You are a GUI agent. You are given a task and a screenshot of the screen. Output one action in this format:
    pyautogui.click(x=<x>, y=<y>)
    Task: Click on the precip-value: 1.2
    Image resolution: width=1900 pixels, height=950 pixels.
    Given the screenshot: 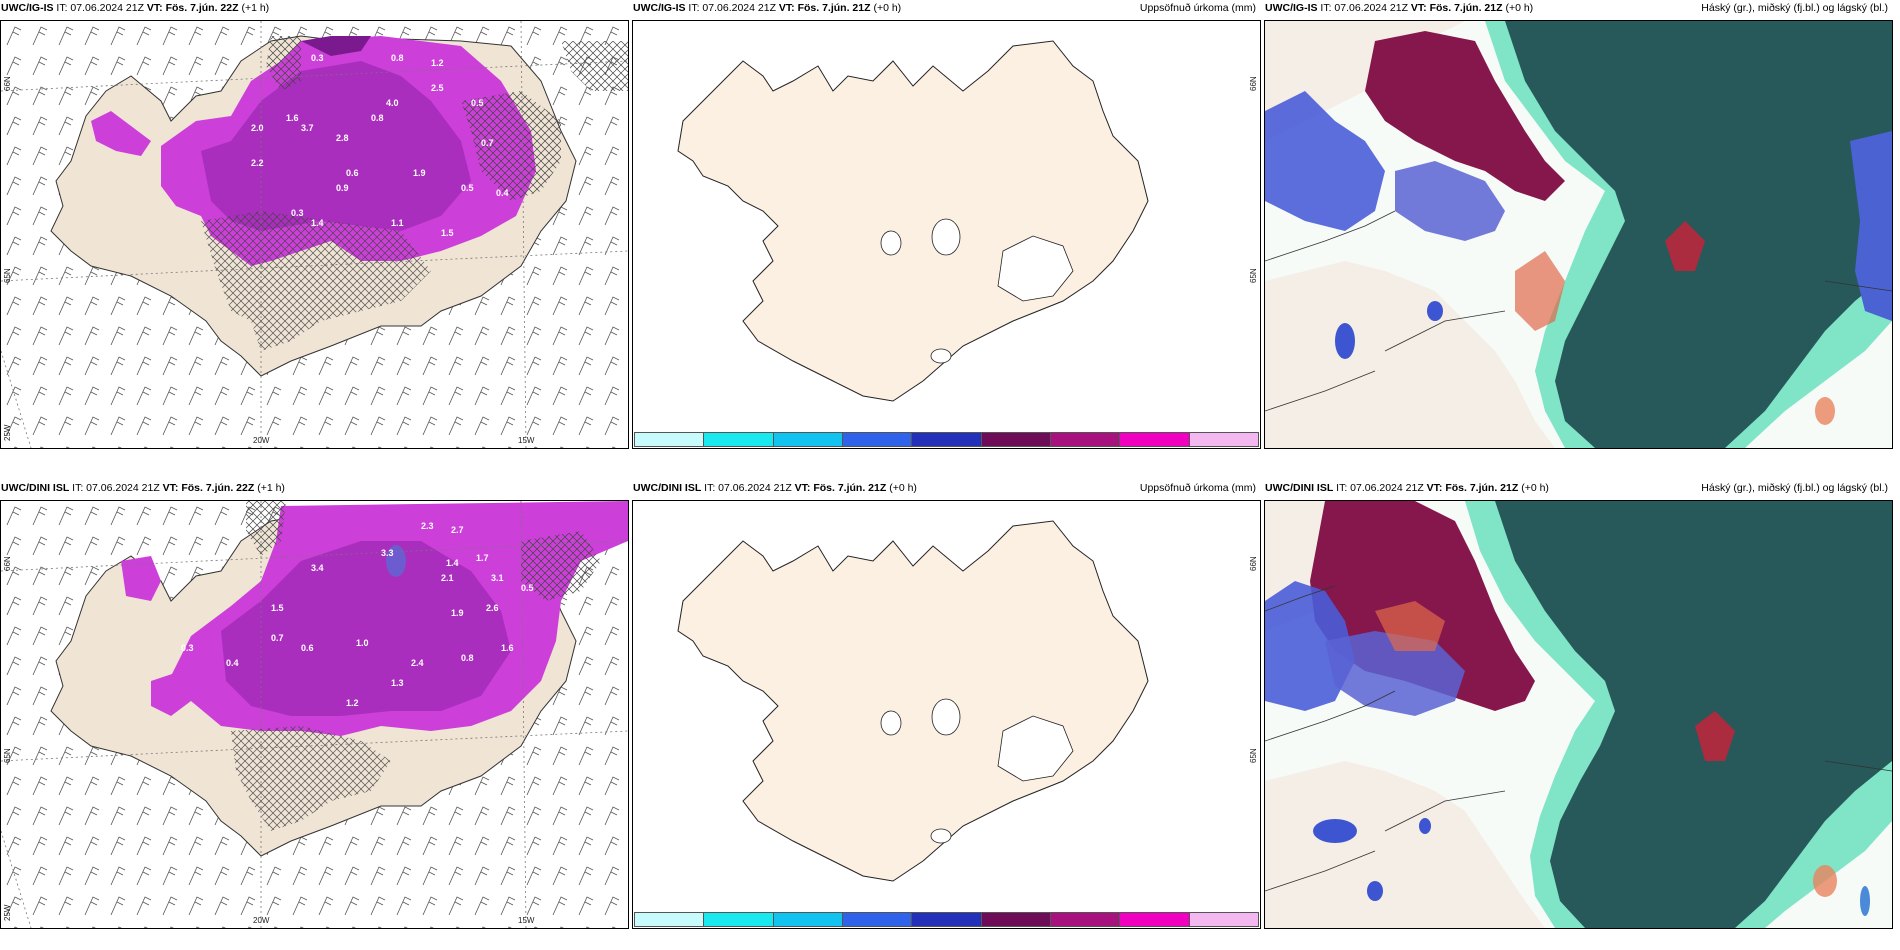 What is the action you would take?
    pyautogui.click(x=352, y=703)
    